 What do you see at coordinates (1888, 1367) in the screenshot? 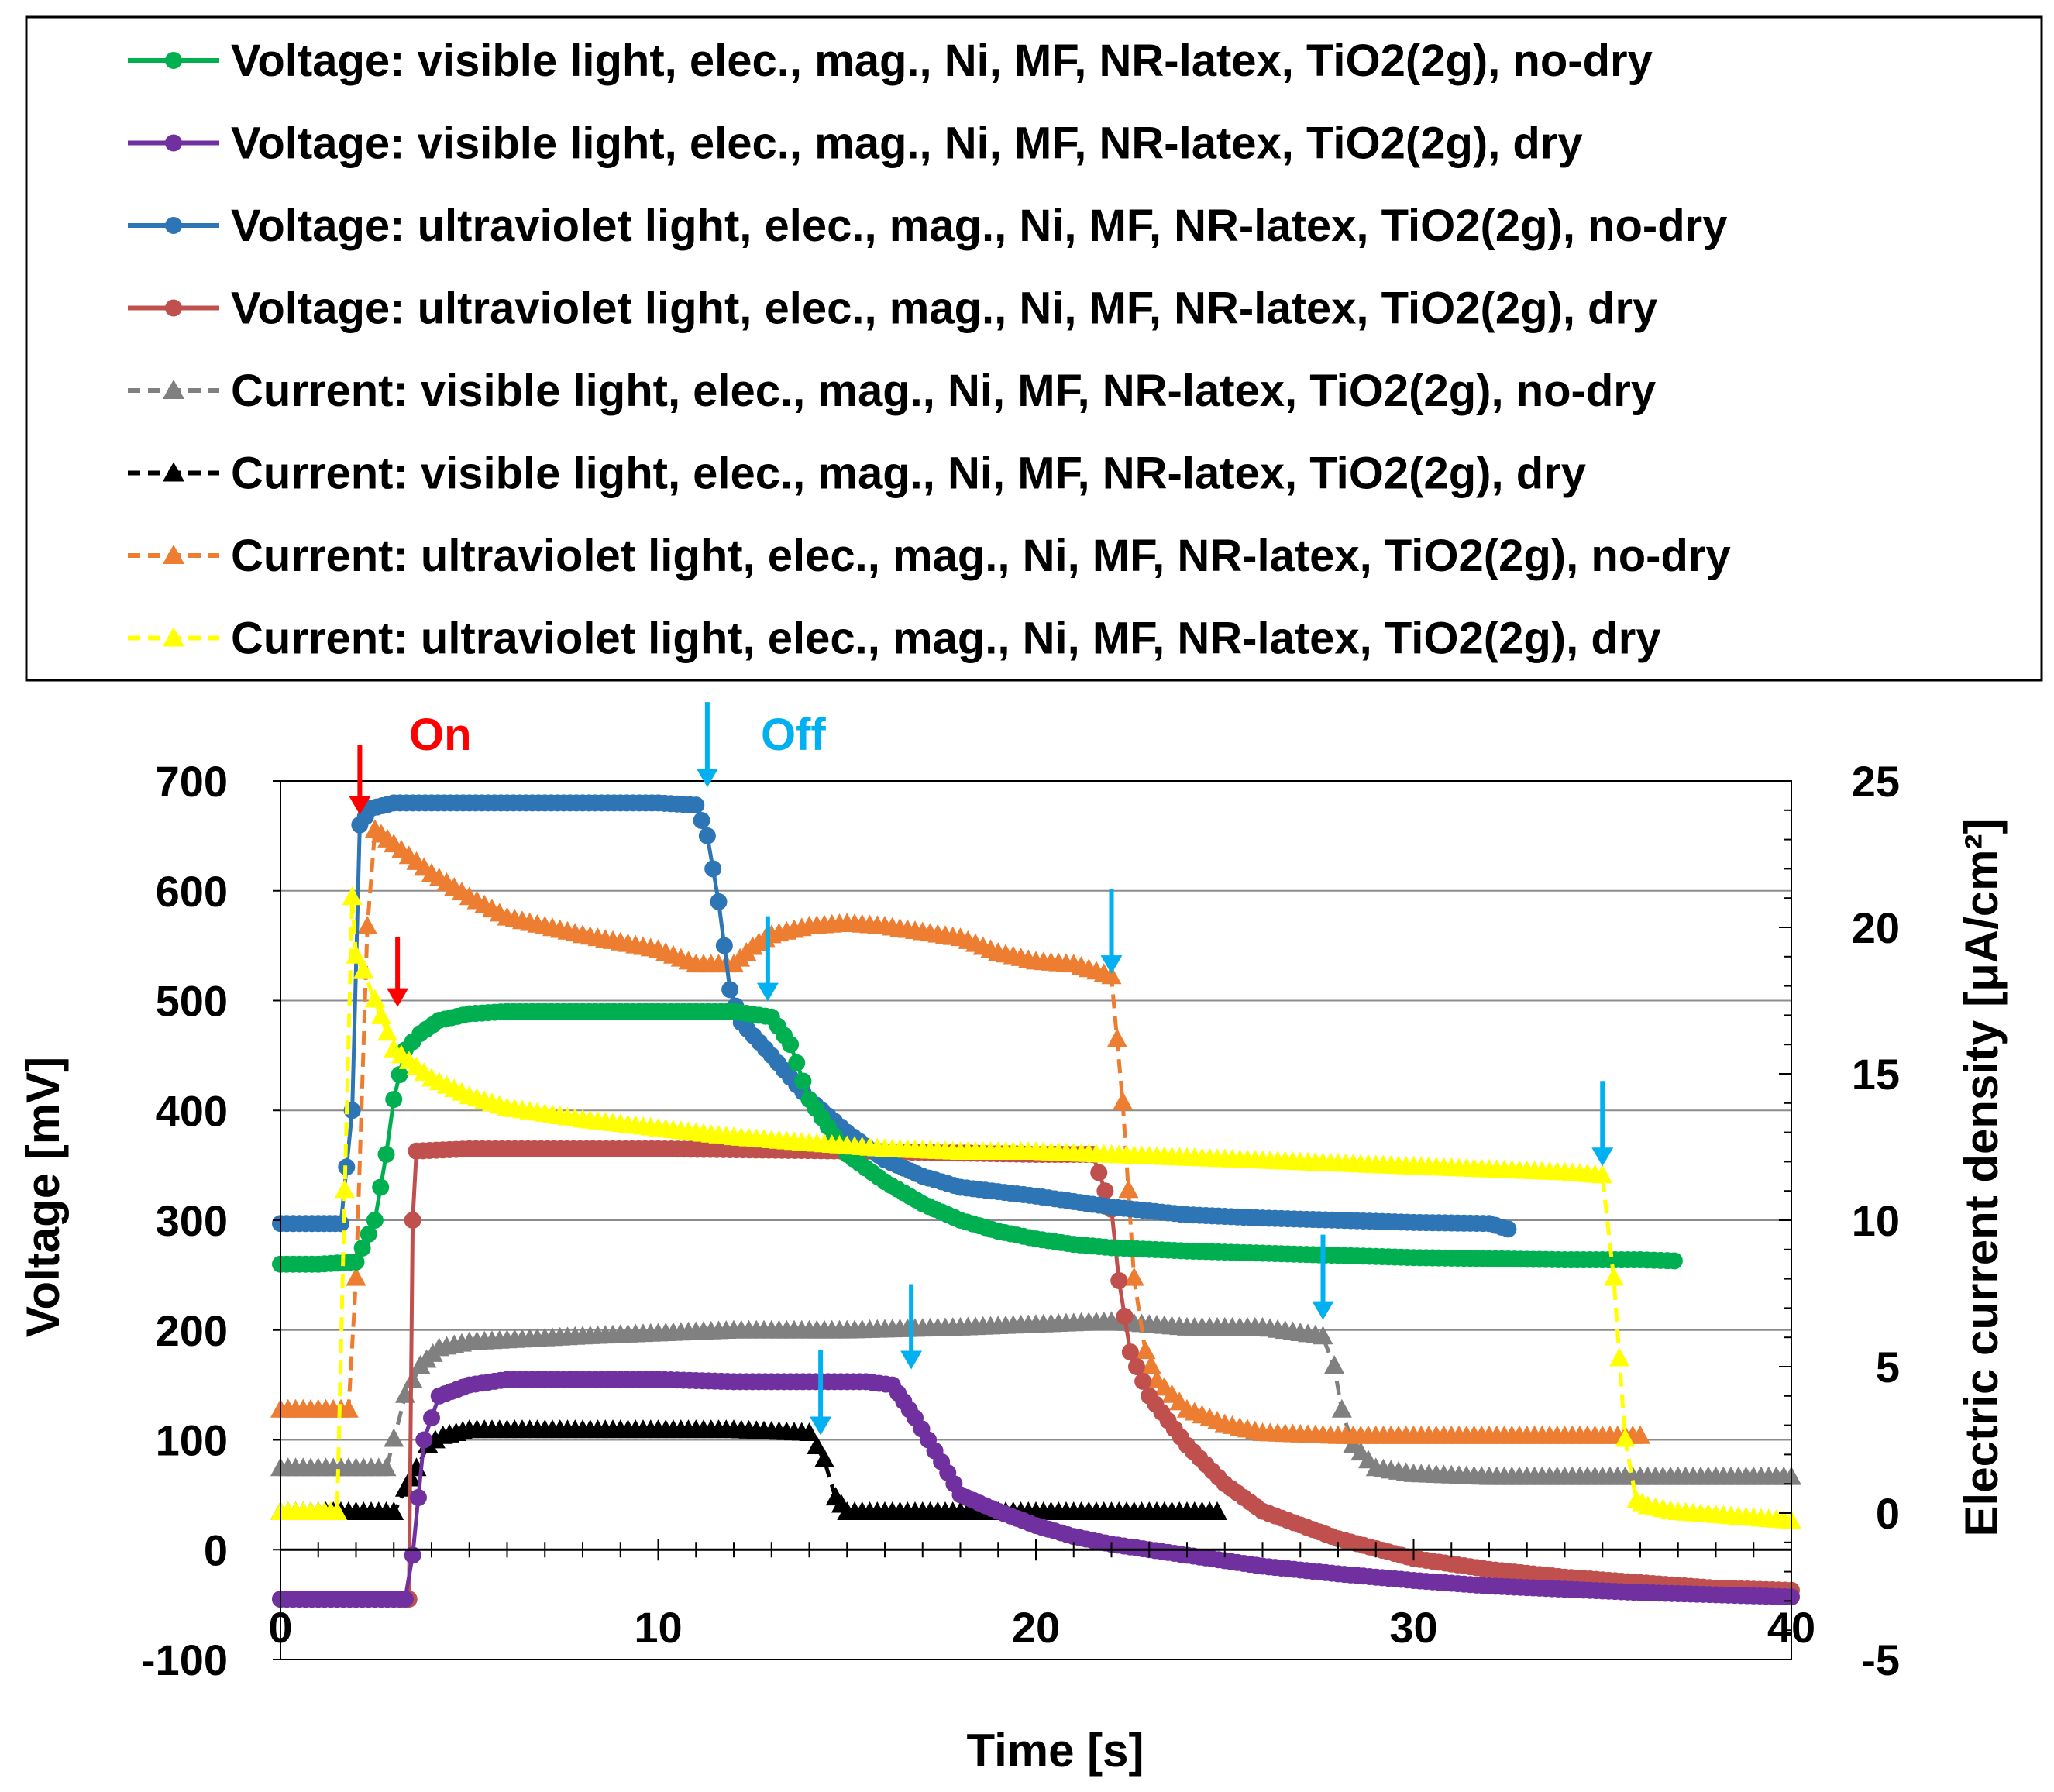
I see `y2-tick-label: 5` at bounding box center [1888, 1367].